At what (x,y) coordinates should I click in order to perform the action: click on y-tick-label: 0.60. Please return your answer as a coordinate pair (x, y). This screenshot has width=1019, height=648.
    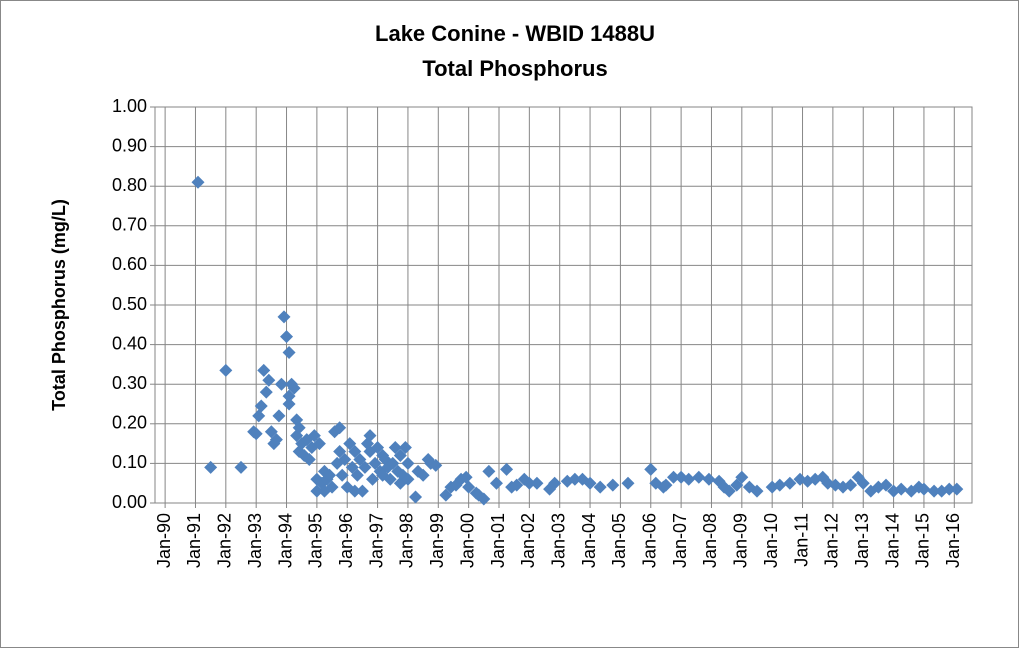
    Looking at the image, I should click on (129, 264).